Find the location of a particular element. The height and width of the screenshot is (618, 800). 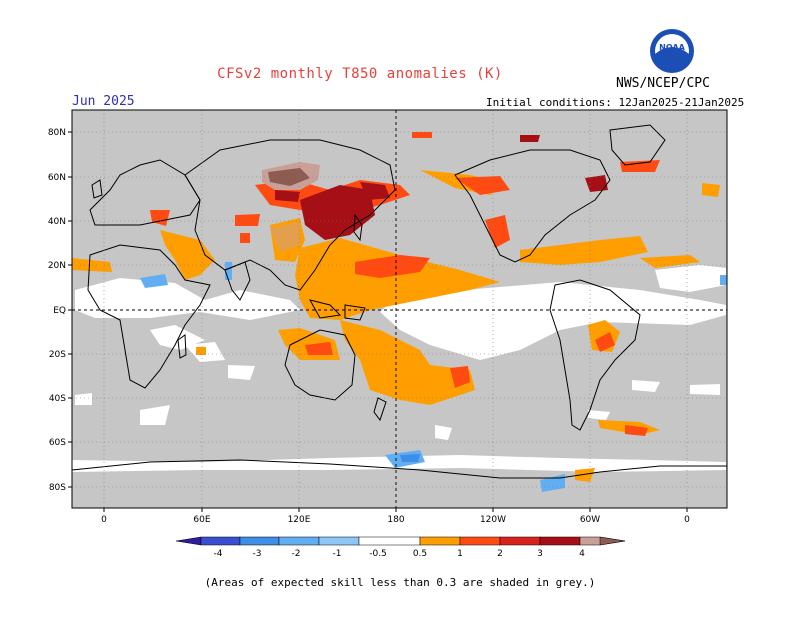

longitude-axis is located at coordinates (395, 510).